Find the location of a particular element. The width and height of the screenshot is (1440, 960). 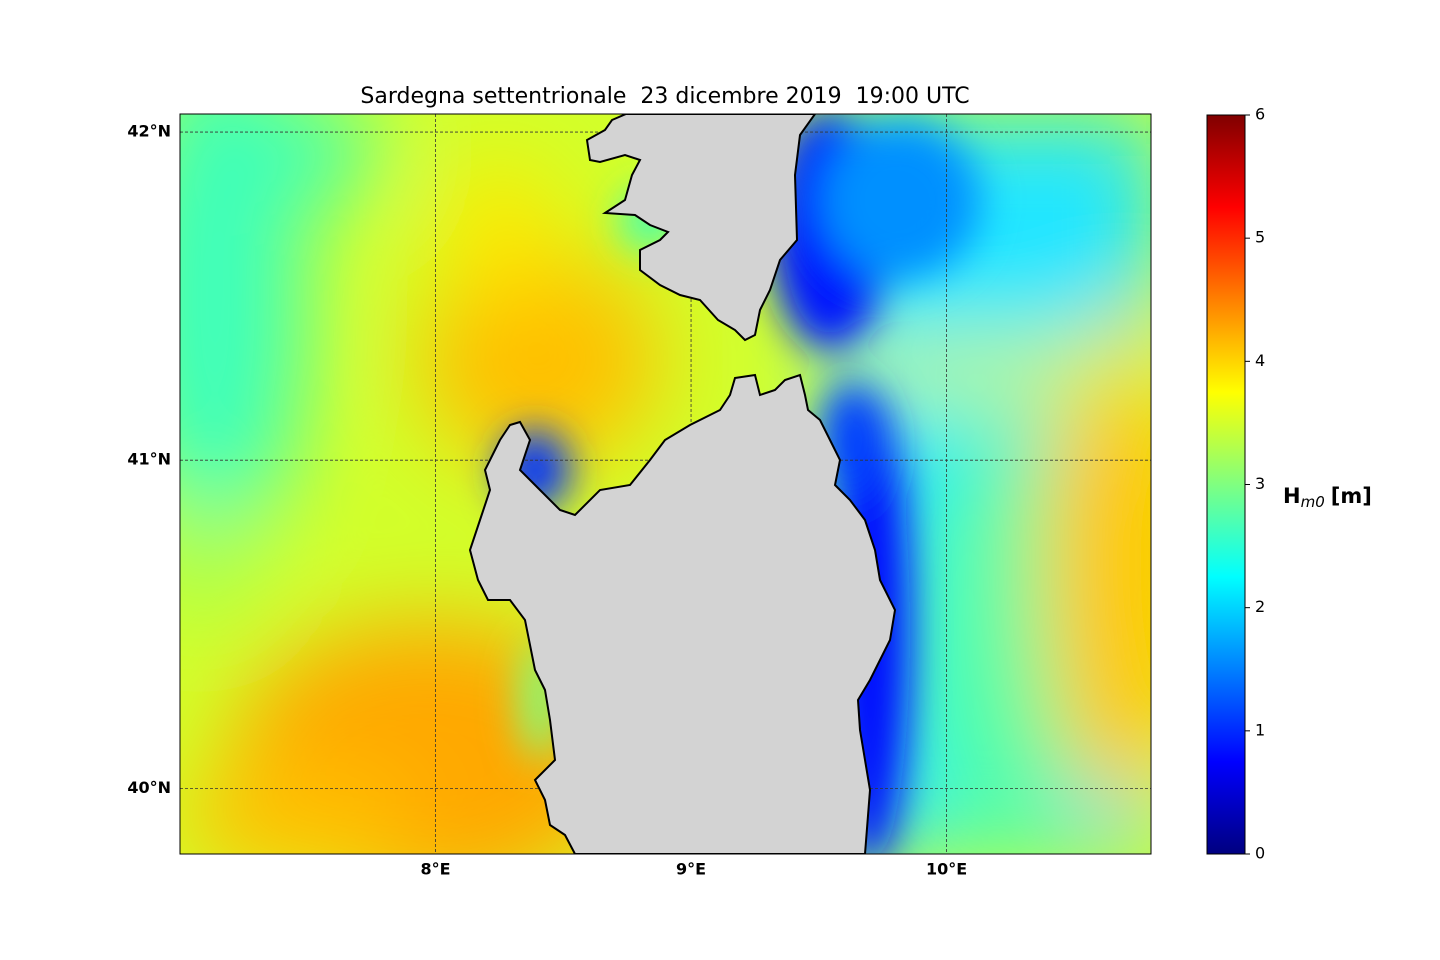

sardinia is located at coordinates (682, 613).